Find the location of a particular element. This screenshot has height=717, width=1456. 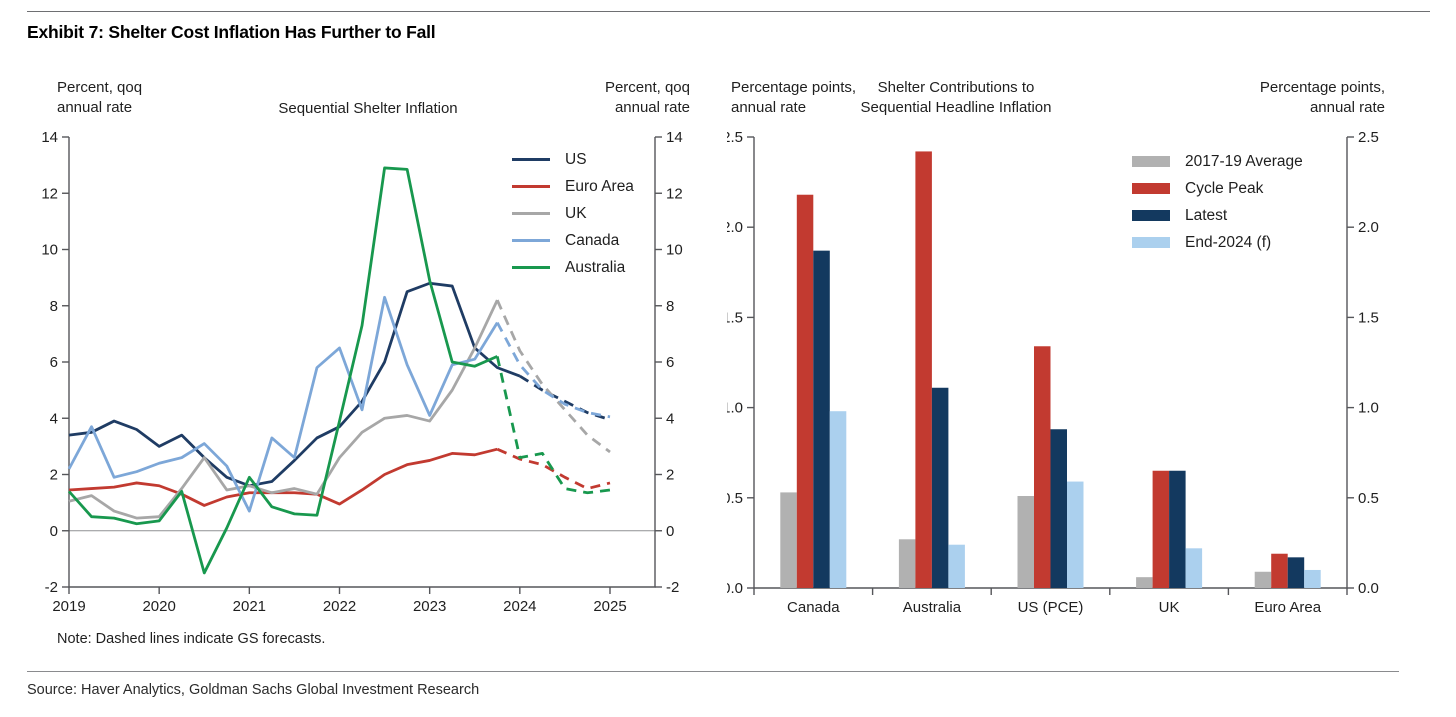

series-line-euro-area is located at coordinates (283, 477).